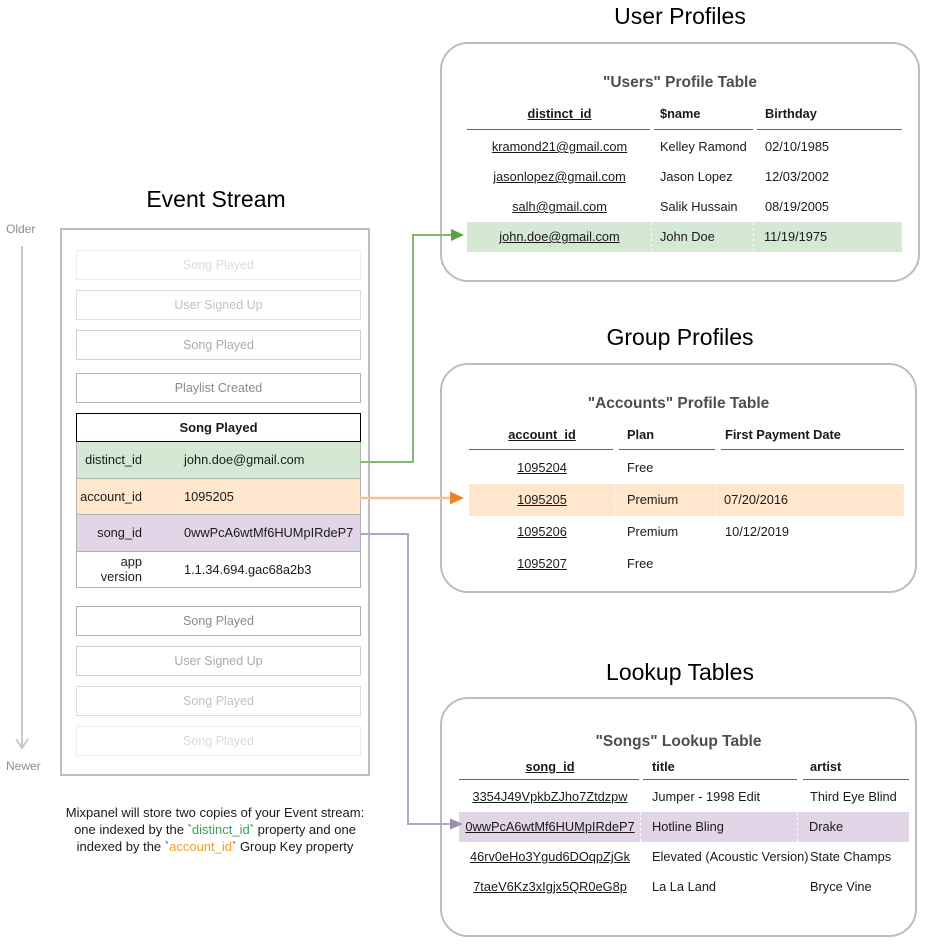 Image resolution: width=941 pixels, height=951 pixels. I want to click on event-item-playlist-created: Playlist Created, so click(218, 388).